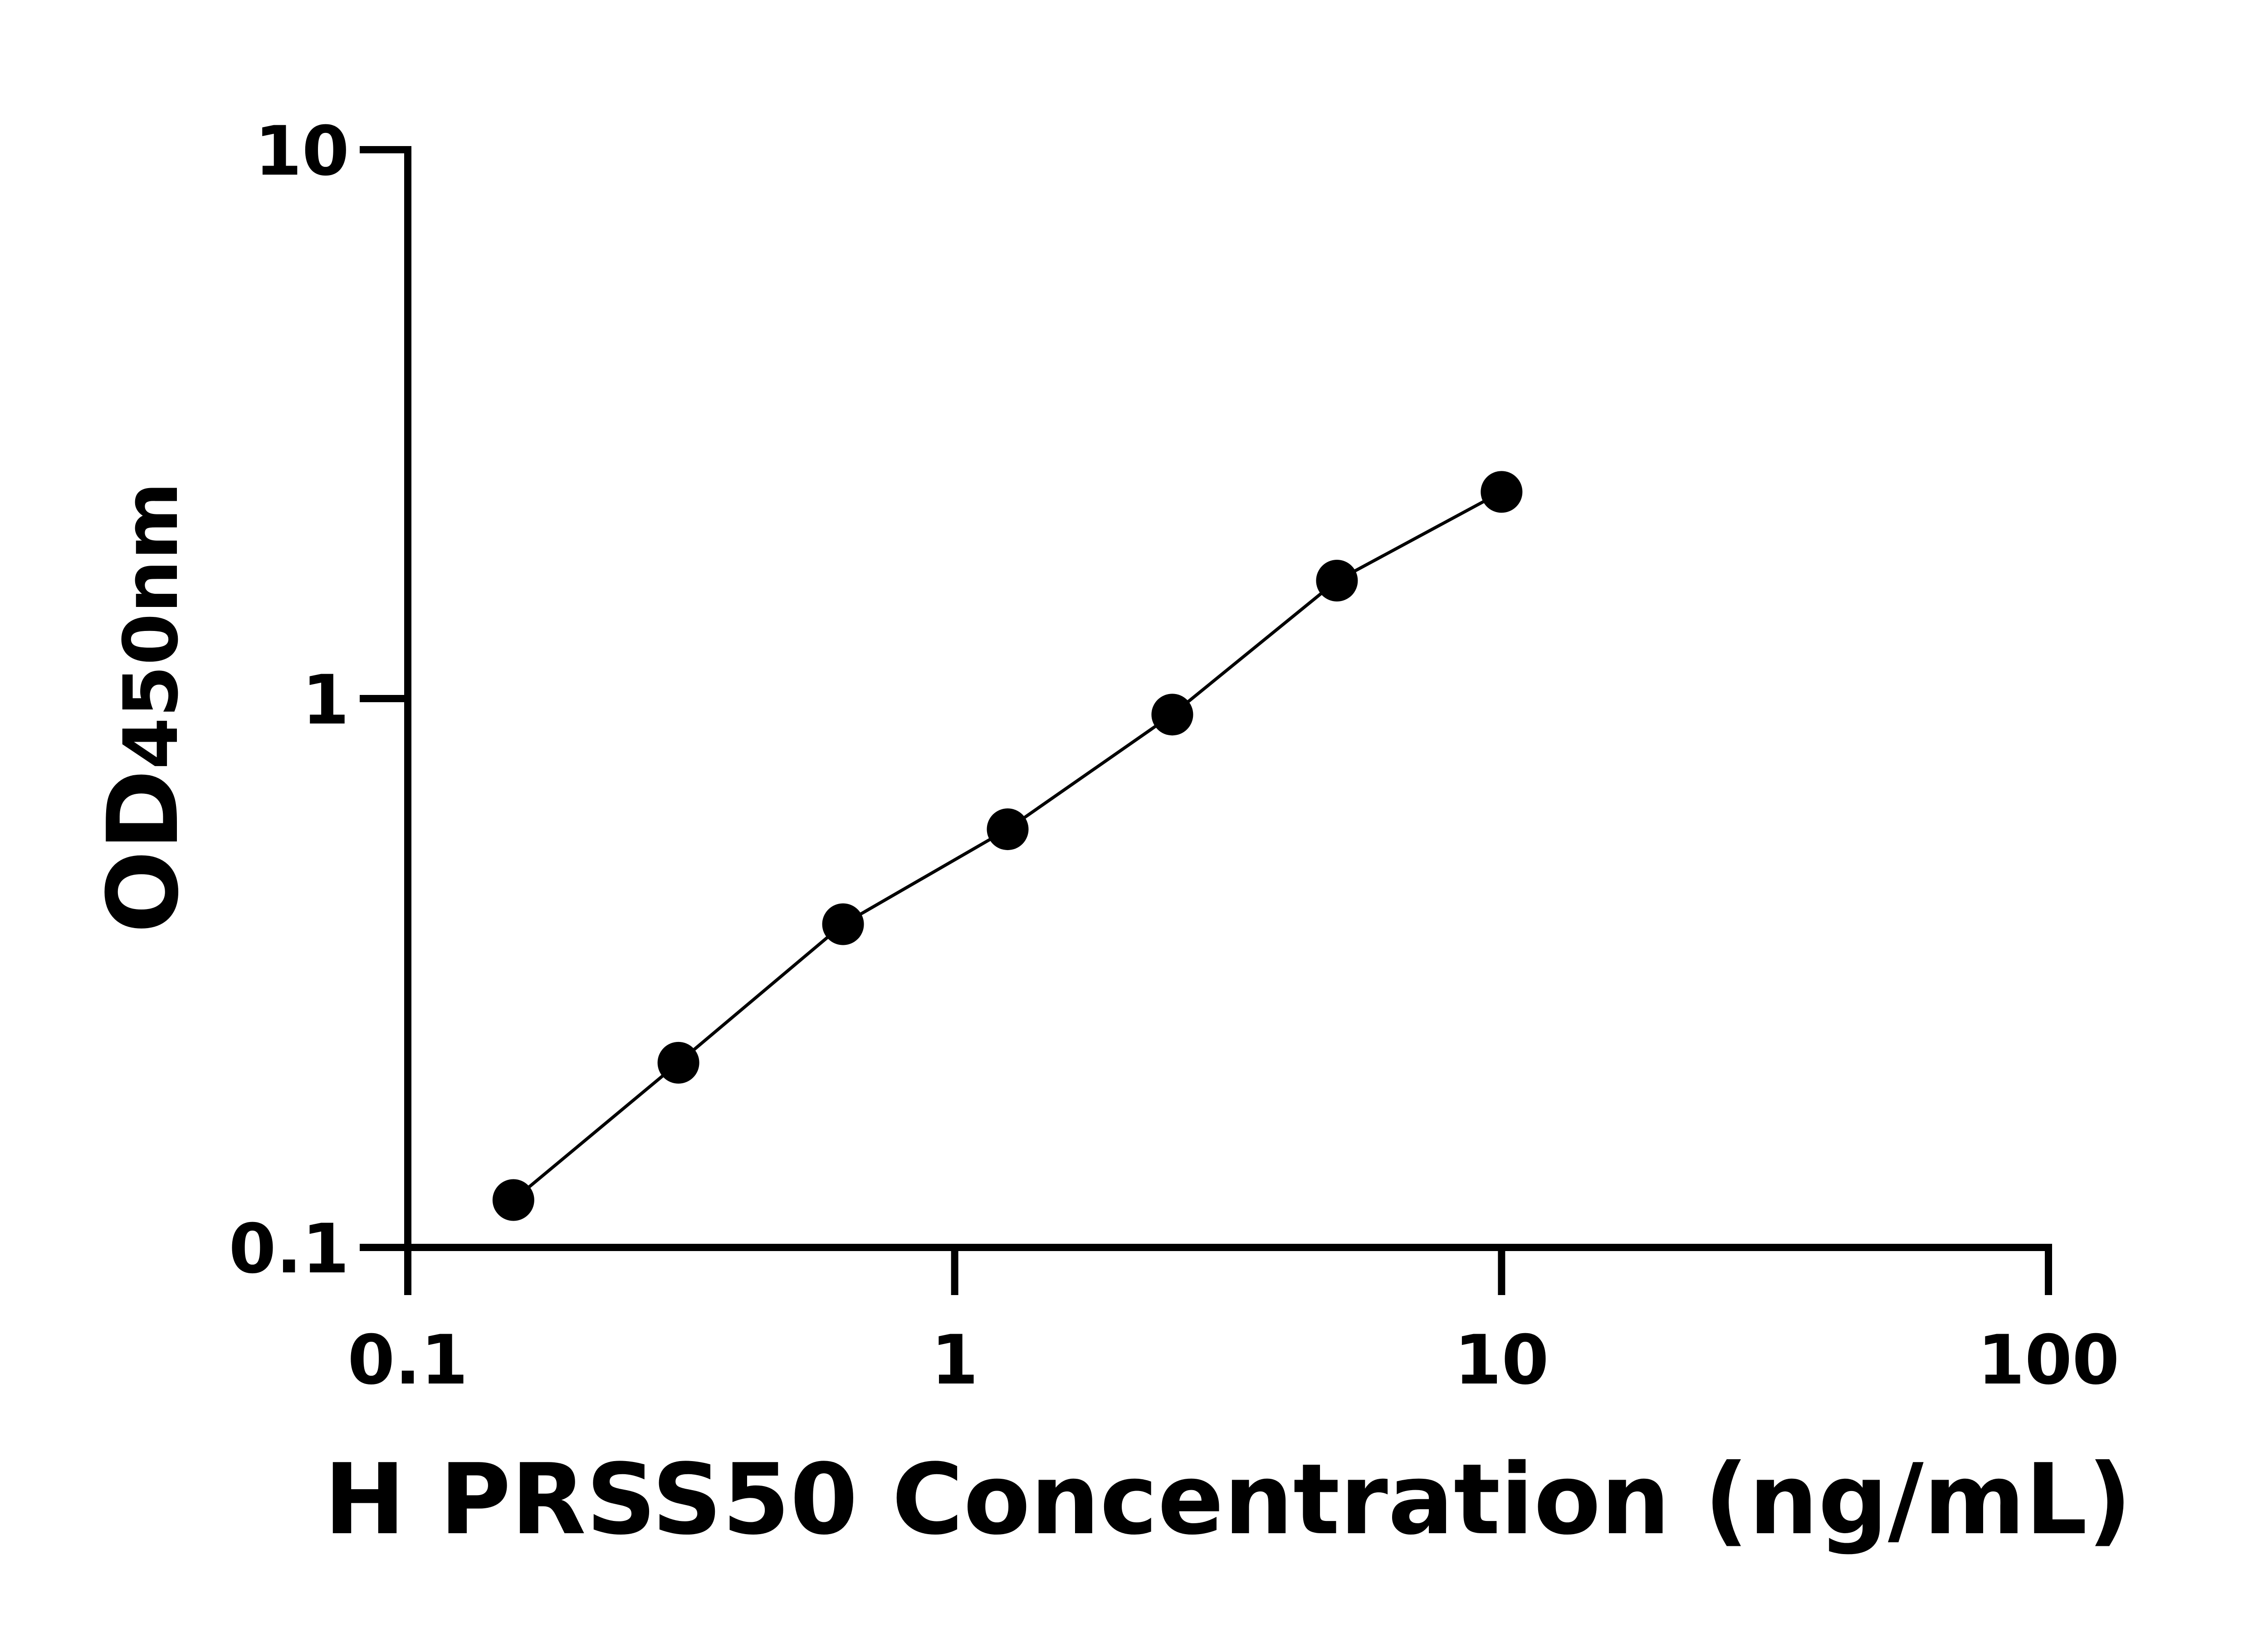  What do you see at coordinates (2048, 1360) in the screenshot?
I see `x-tick-label: 100` at bounding box center [2048, 1360].